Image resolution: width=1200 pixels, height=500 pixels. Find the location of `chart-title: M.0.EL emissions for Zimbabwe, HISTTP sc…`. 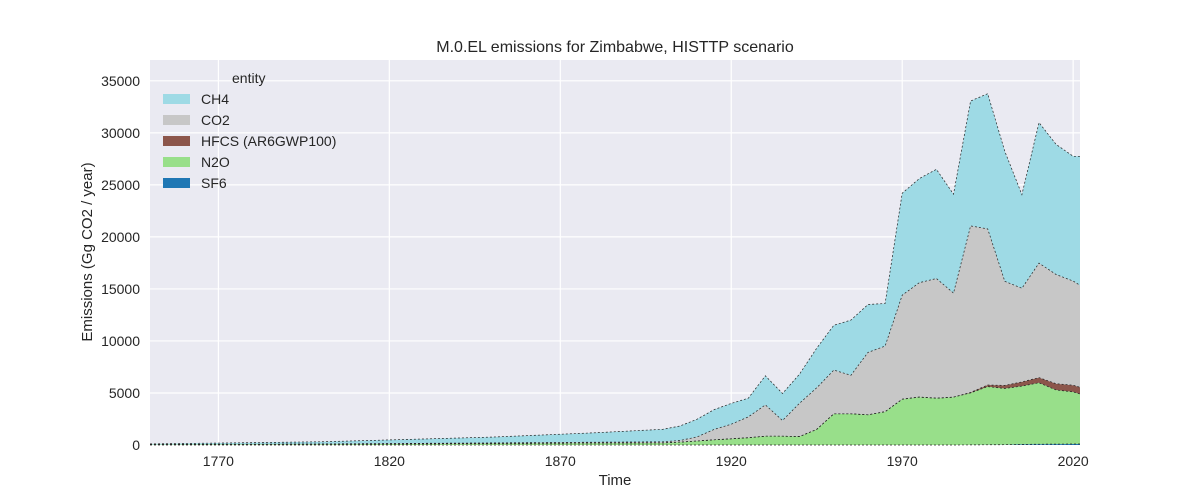

chart-title: M.0.EL emissions for Zimbabwe, HISTTP sc… is located at coordinates (615, 47).